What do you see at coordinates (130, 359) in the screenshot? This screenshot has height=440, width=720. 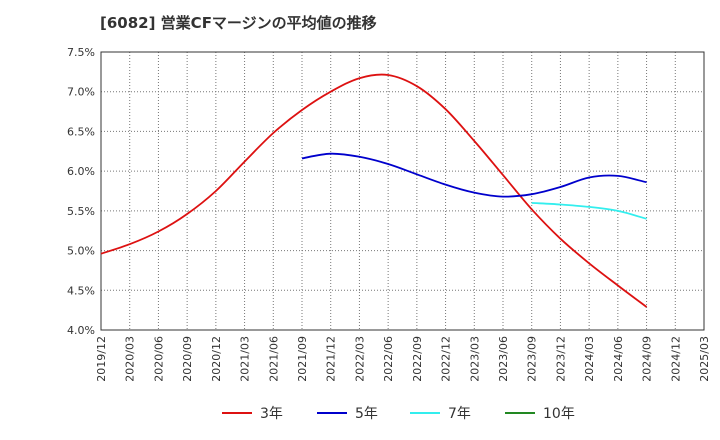 I see `x-tick-label: 2020/03` at bounding box center [130, 359].